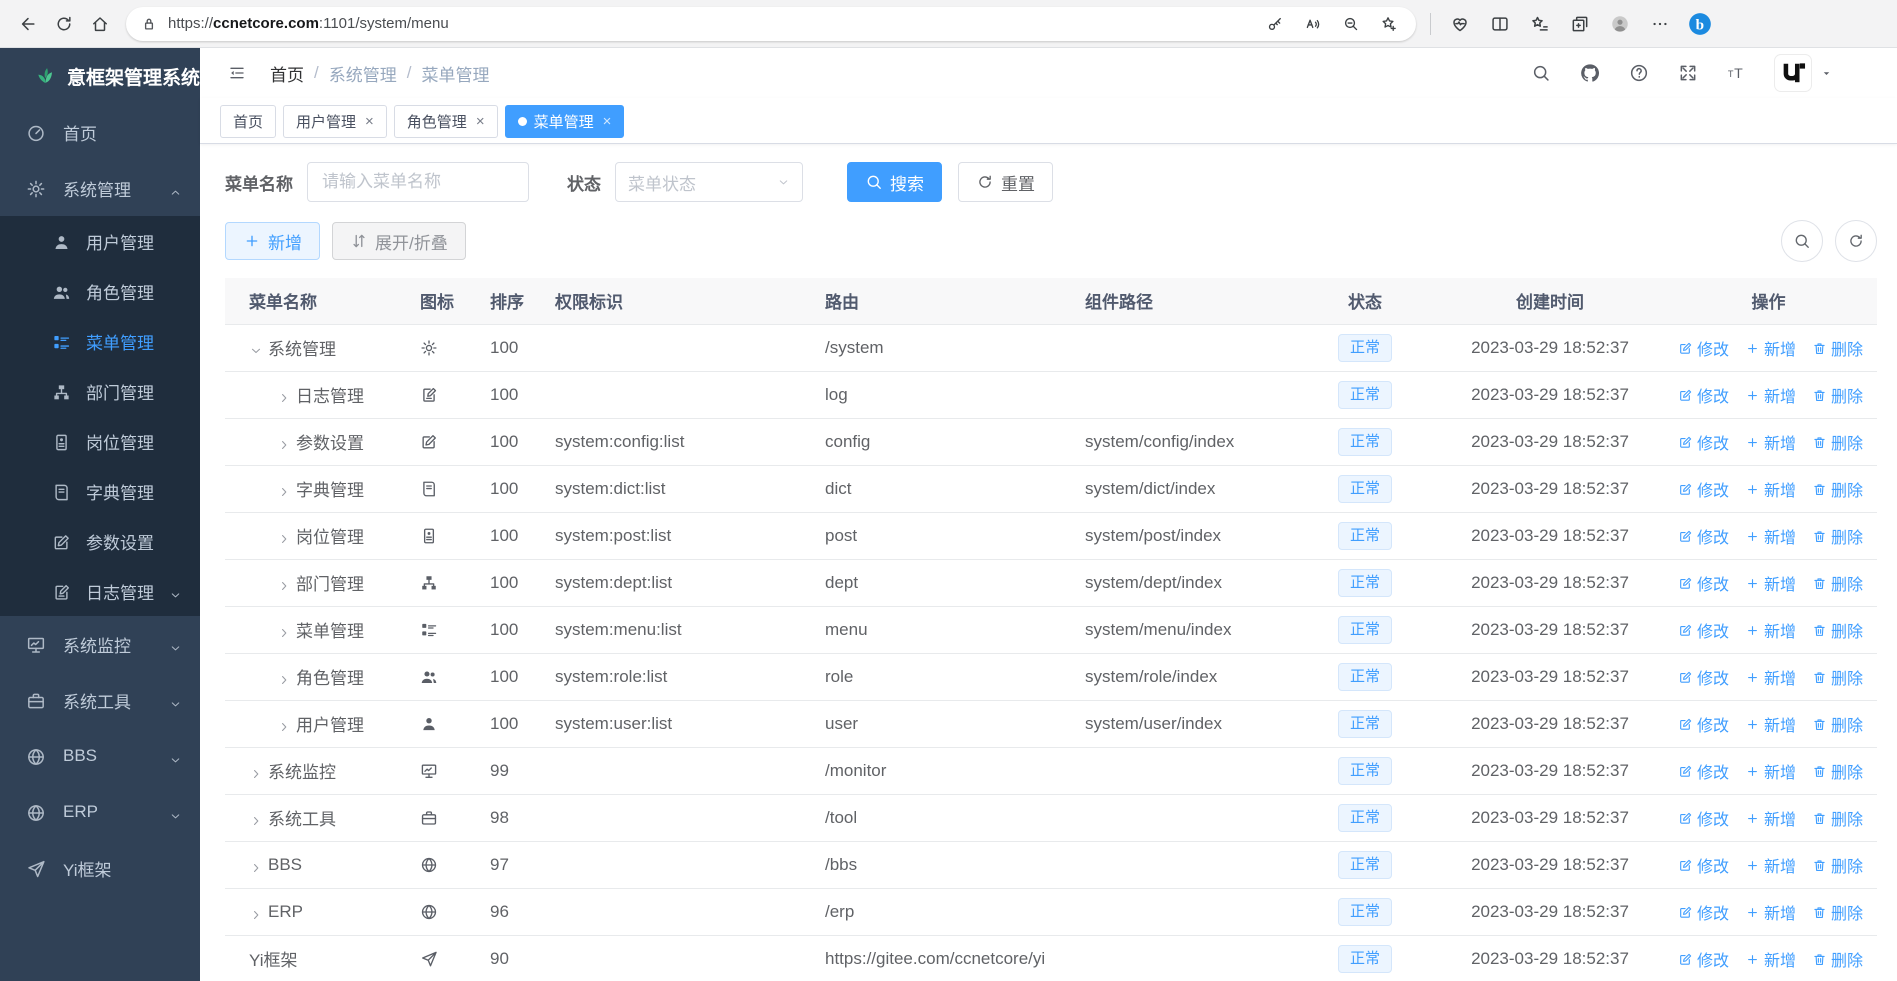  What do you see at coordinates (237, 73) in the screenshot?
I see `sidebar-fold-button` at bounding box center [237, 73].